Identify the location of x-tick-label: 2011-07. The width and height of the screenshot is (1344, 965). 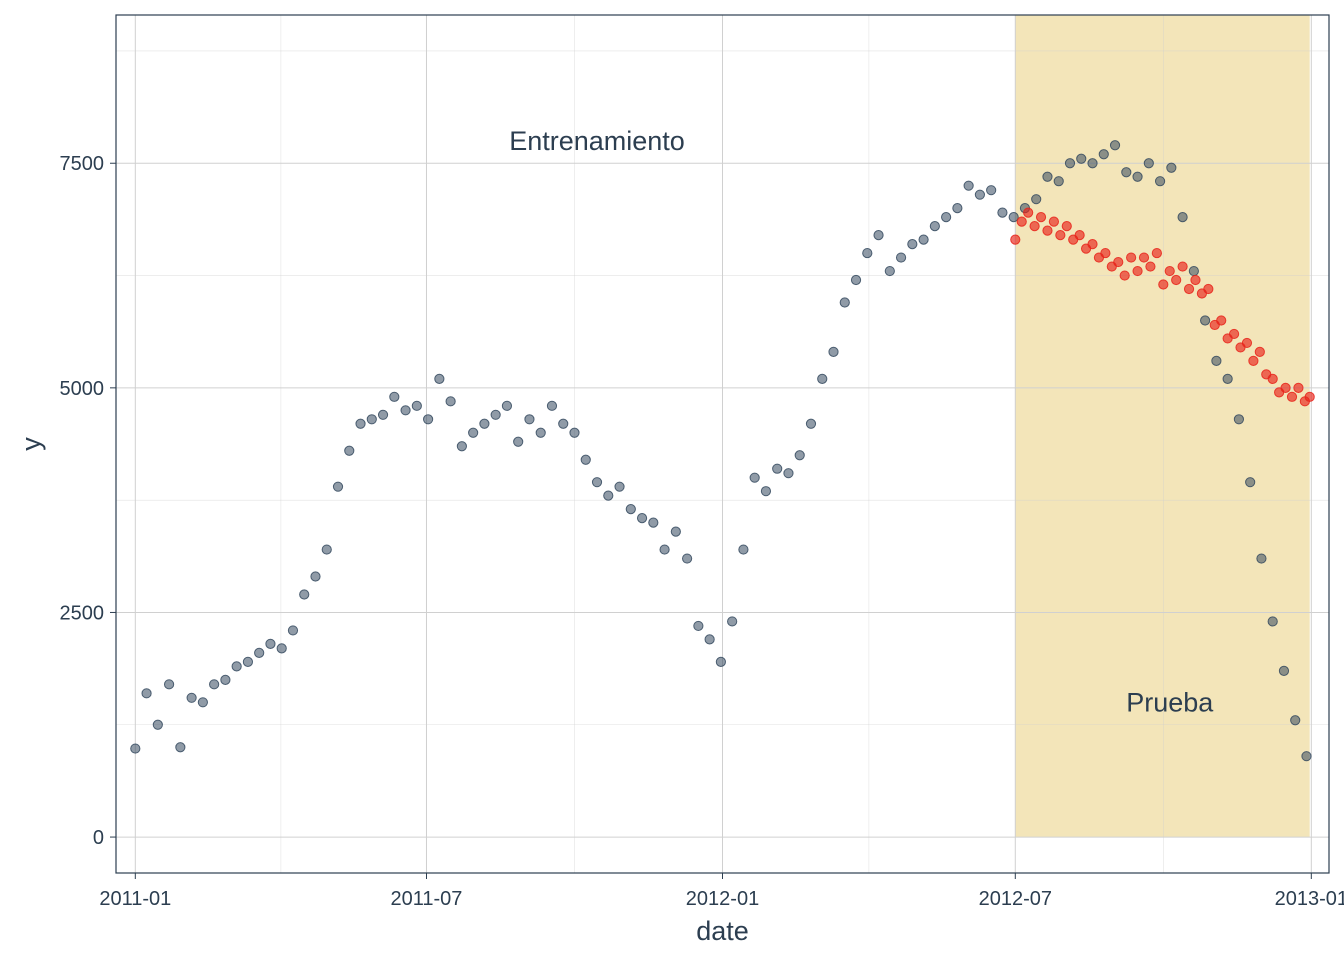
(427, 899).